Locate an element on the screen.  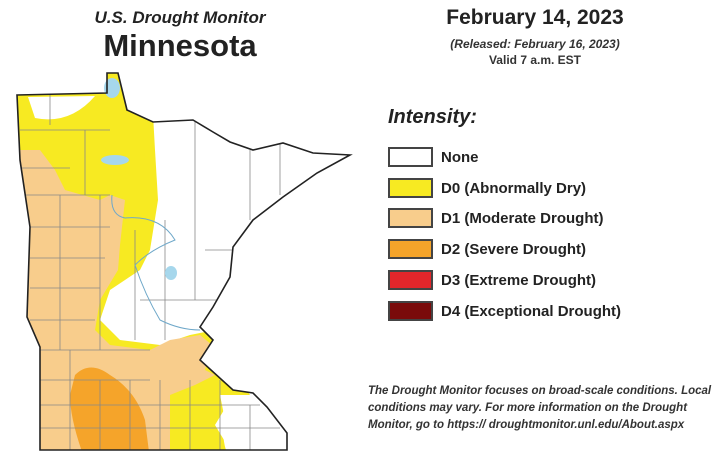
legend-item-d1: D1 (Moderate Drought) is located at coordinates (496, 218).